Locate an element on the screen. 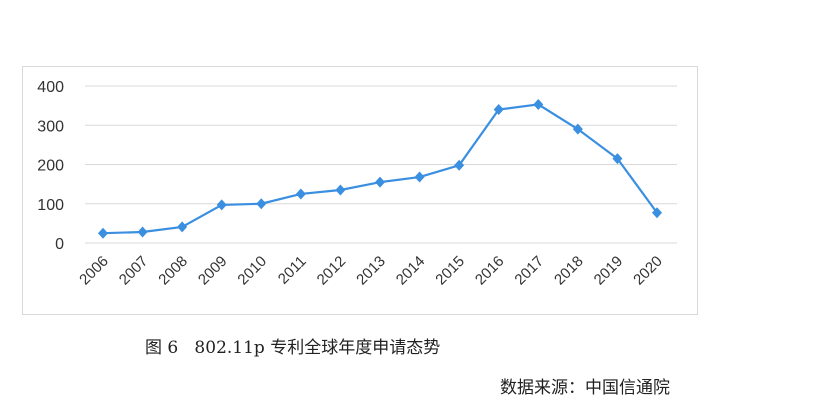 This screenshot has height=412, width=824. x-tick-label: 2008 is located at coordinates (173, 271).